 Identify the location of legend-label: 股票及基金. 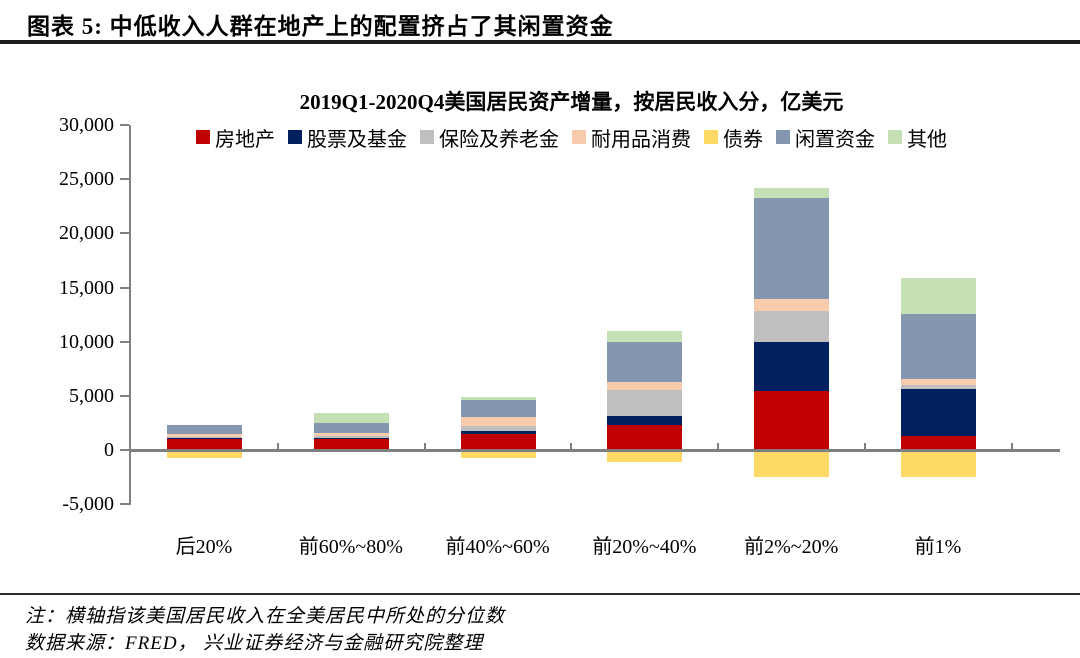
(357, 139).